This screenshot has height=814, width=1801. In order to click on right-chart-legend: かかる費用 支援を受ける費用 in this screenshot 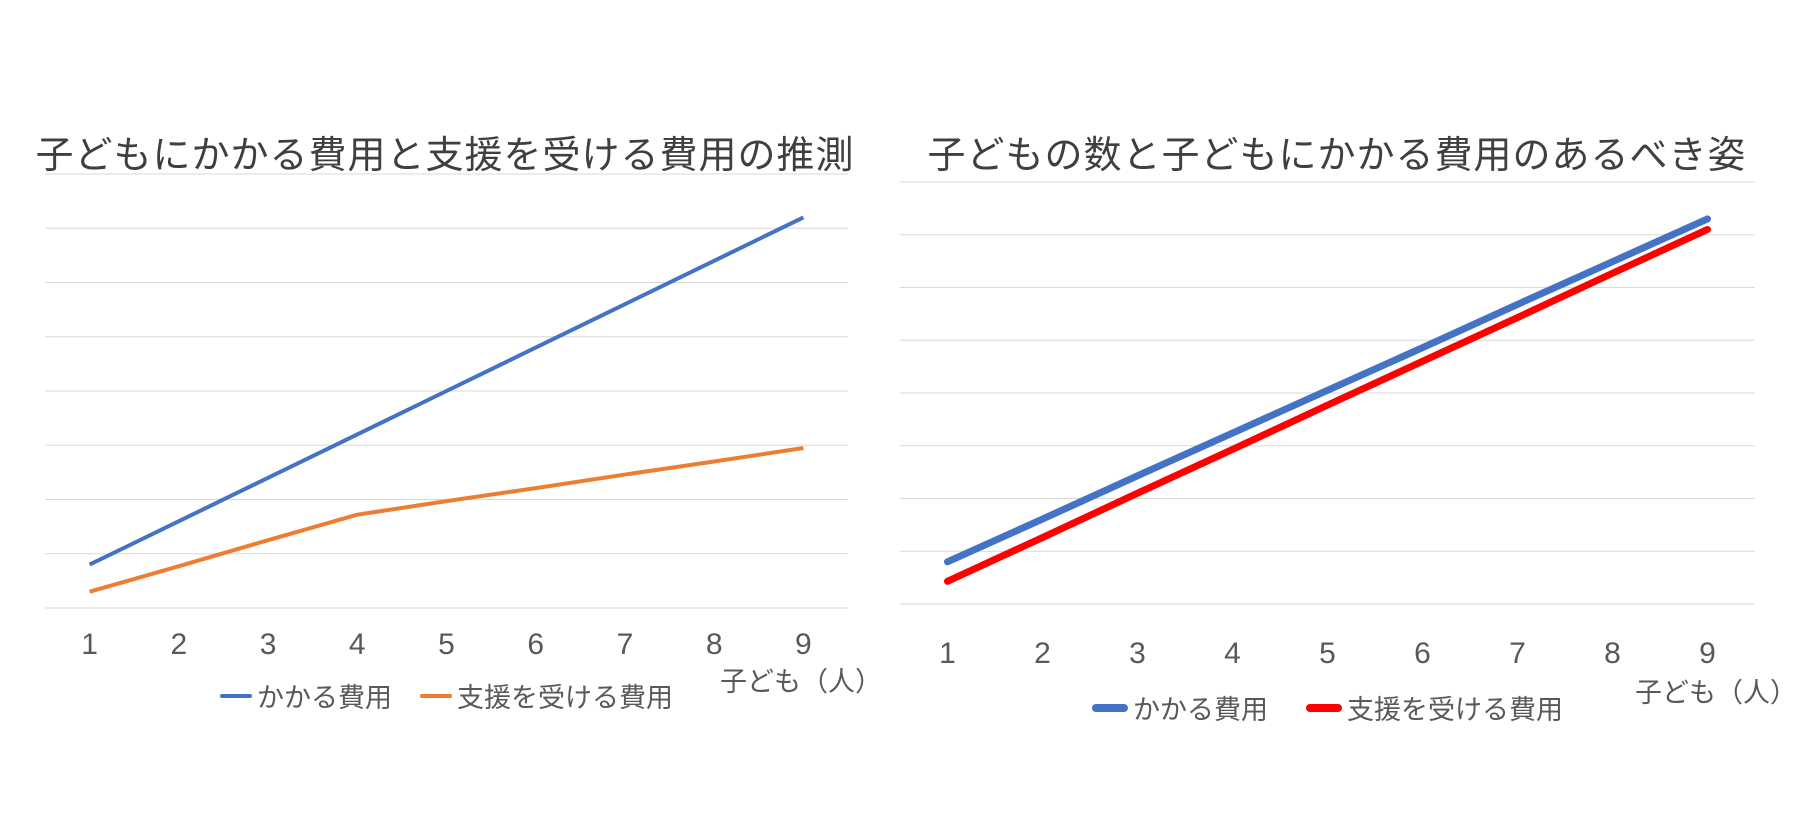, I will do `click(1327, 707)`.